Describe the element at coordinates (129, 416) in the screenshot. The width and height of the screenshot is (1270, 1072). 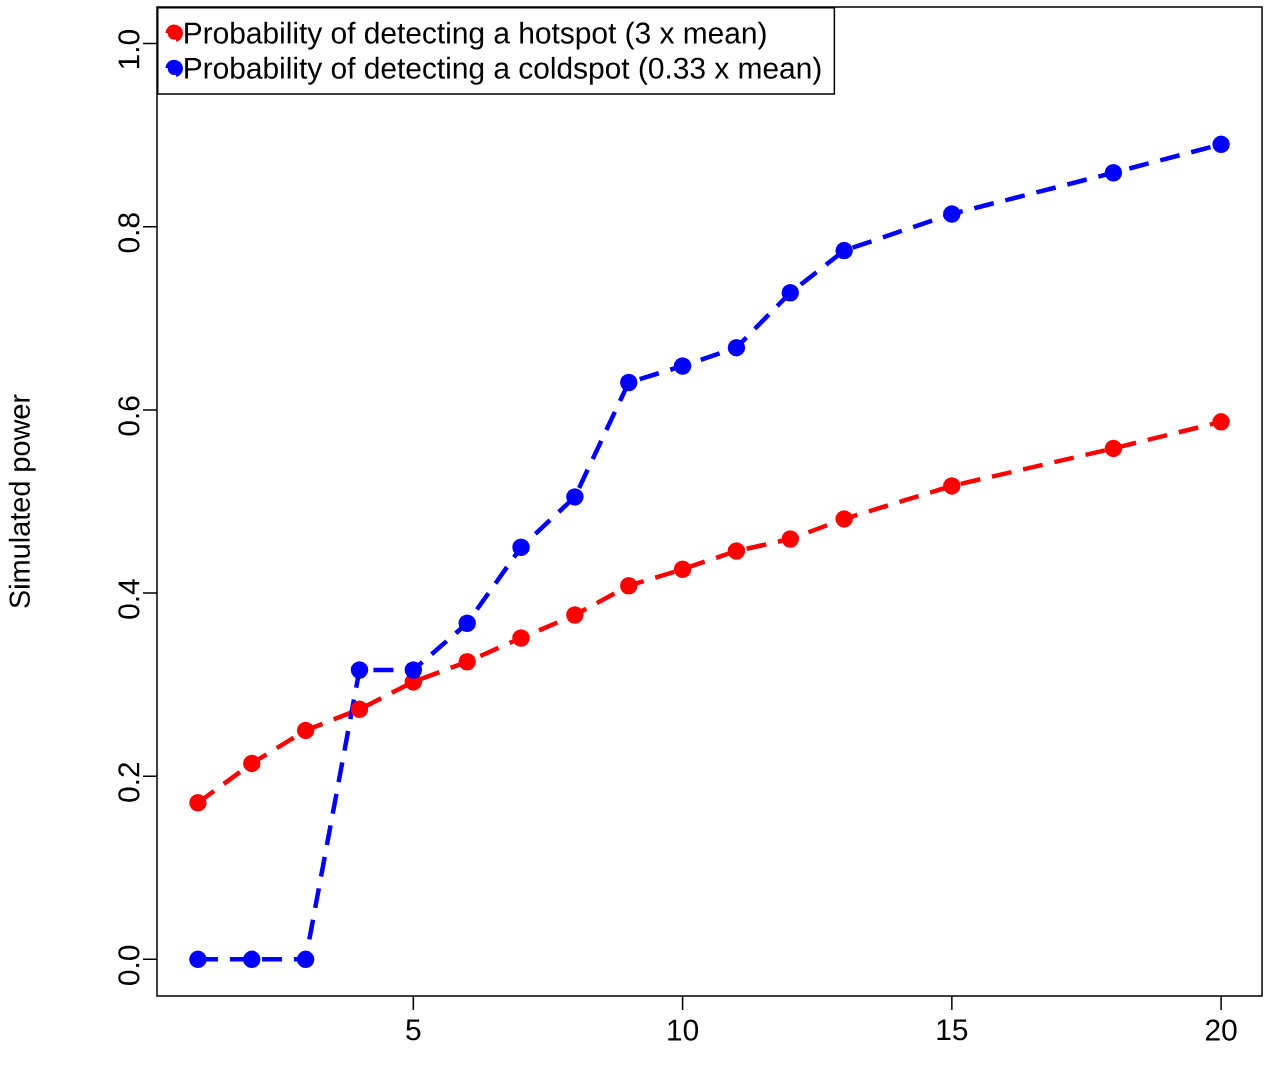
I see `y-tick-label: 0.6` at that location.